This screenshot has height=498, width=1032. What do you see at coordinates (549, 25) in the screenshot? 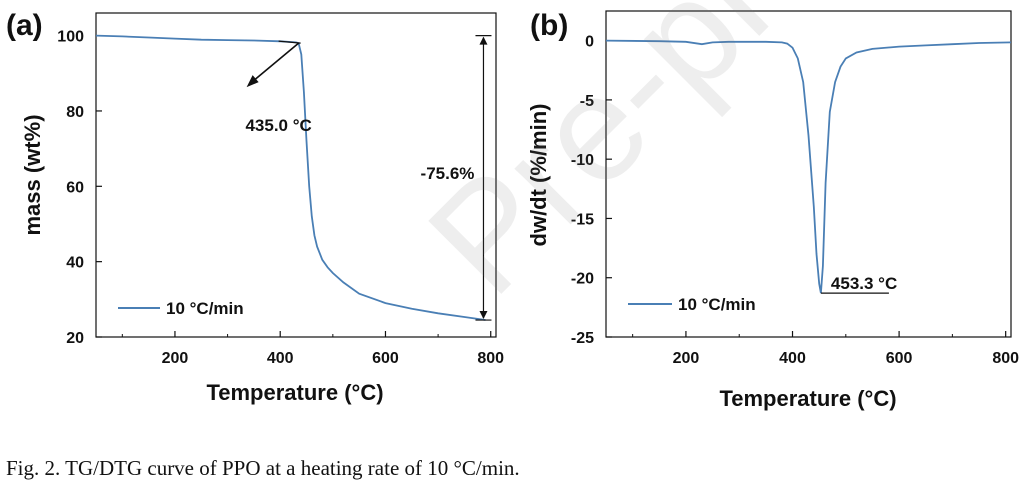
I see `panel-b-label: (b)` at bounding box center [549, 25].